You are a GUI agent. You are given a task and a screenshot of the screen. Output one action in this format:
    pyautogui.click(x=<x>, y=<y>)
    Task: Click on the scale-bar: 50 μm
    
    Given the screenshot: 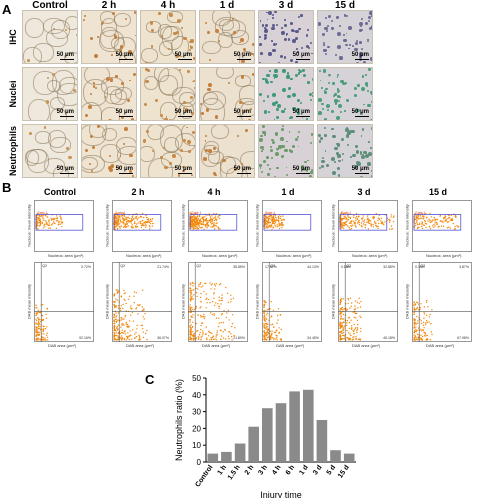 What is the action you would take?
    pyautogui.click(x=301, y=113)
    